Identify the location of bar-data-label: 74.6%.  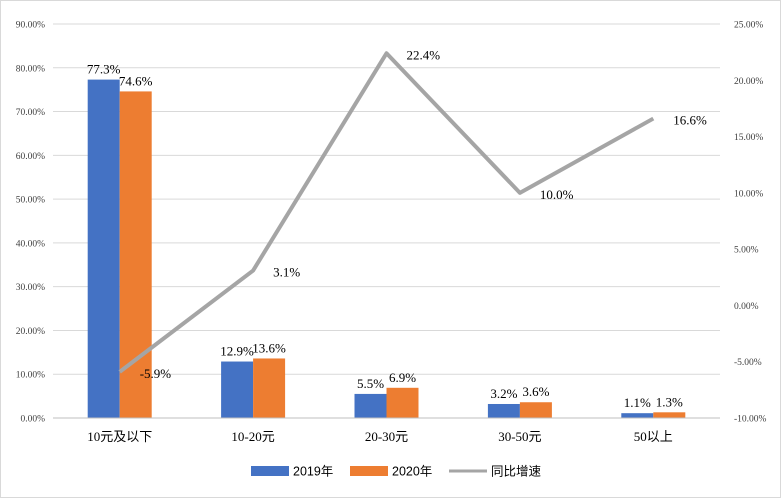
(136, 80).